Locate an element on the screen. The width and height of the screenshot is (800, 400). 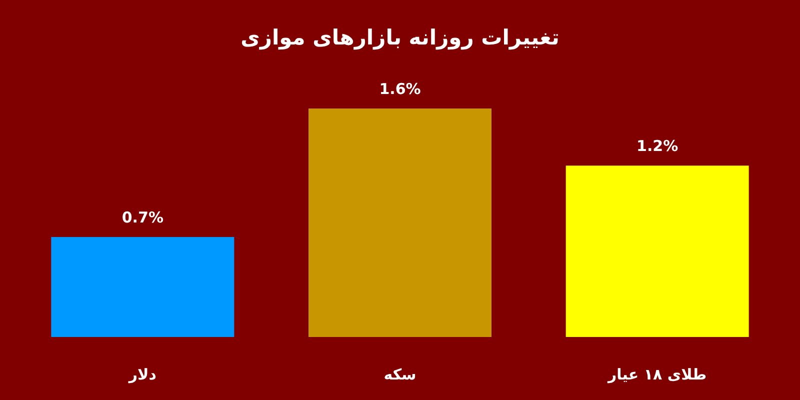
data-label: 1.6% is located at coordinates (400, 89).